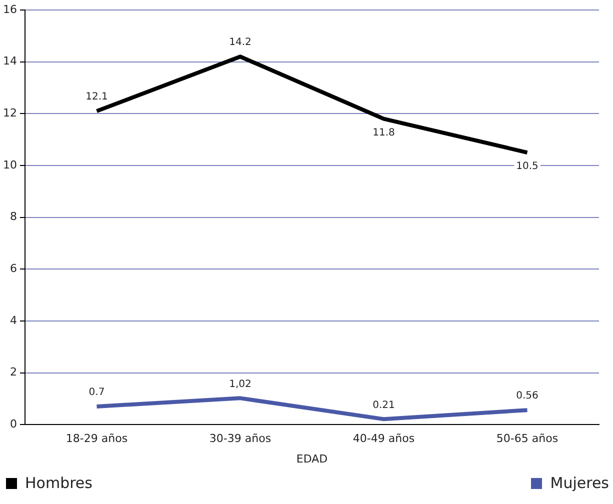 The height and width of the screenshot is (504, 613). What do you see at coordinates (240, 384) in the screenshot?
I see `data-label: 1,02` at bounding box center [240, 384].